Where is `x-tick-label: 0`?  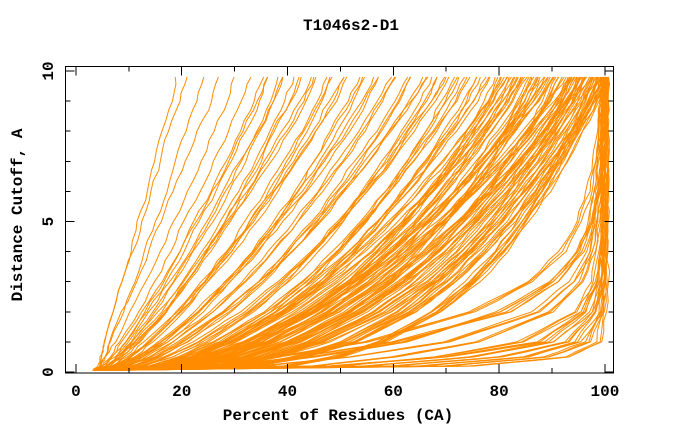
x-tick-label: 0 is located at coordinates (76, 392).